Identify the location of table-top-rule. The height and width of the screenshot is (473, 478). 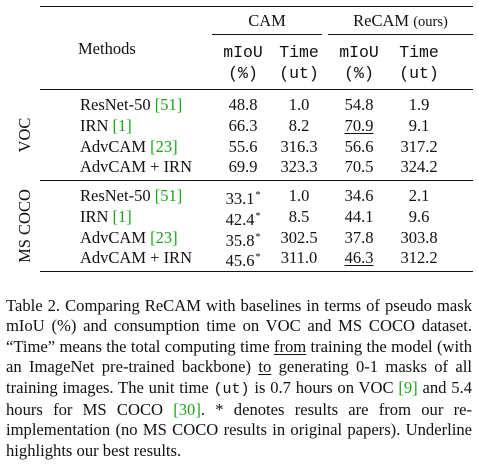
(256, 7).